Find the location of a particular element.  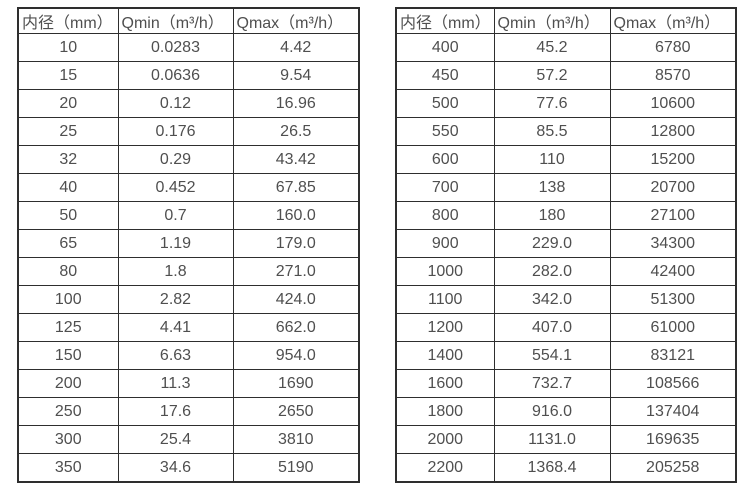

cell-inner-diameter: 125 is located at coordinates (68, 328).